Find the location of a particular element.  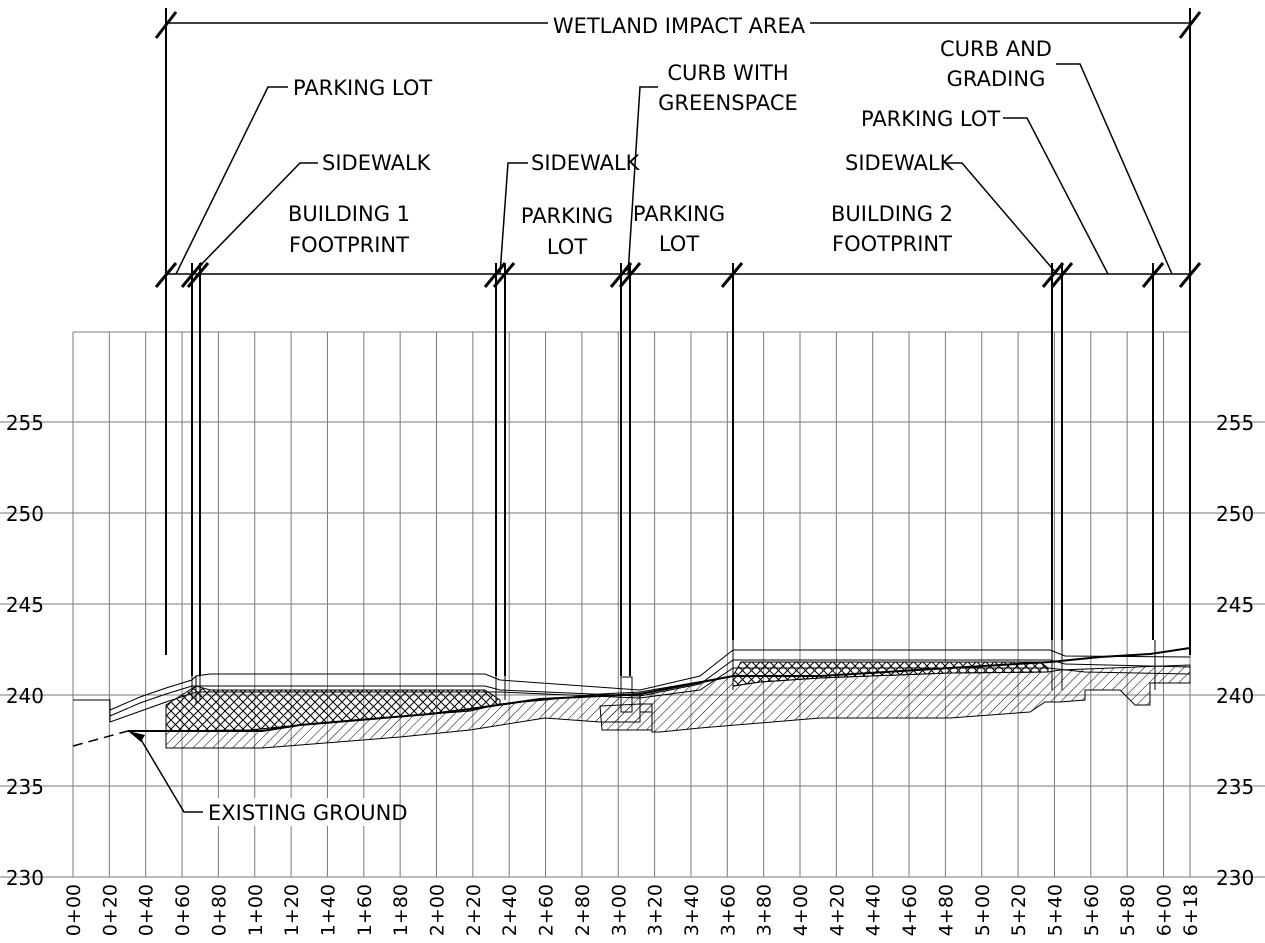

existing-ground-label: EXISTING GROUND is located at coordinates (308, 813).